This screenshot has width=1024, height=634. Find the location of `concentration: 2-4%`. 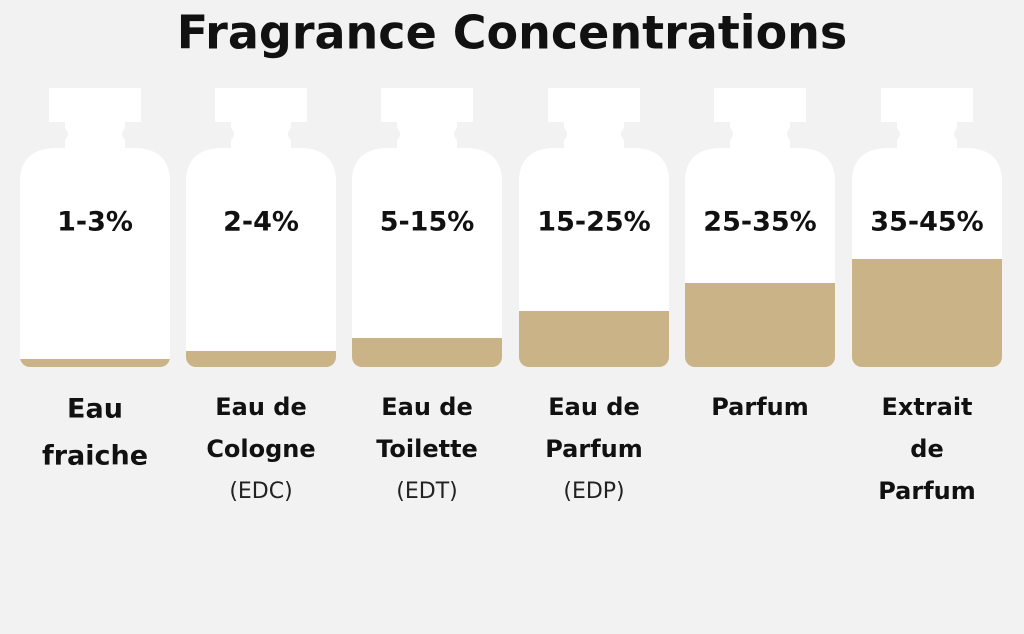

concentration: 2-4% is located at coordinates (261, 222).